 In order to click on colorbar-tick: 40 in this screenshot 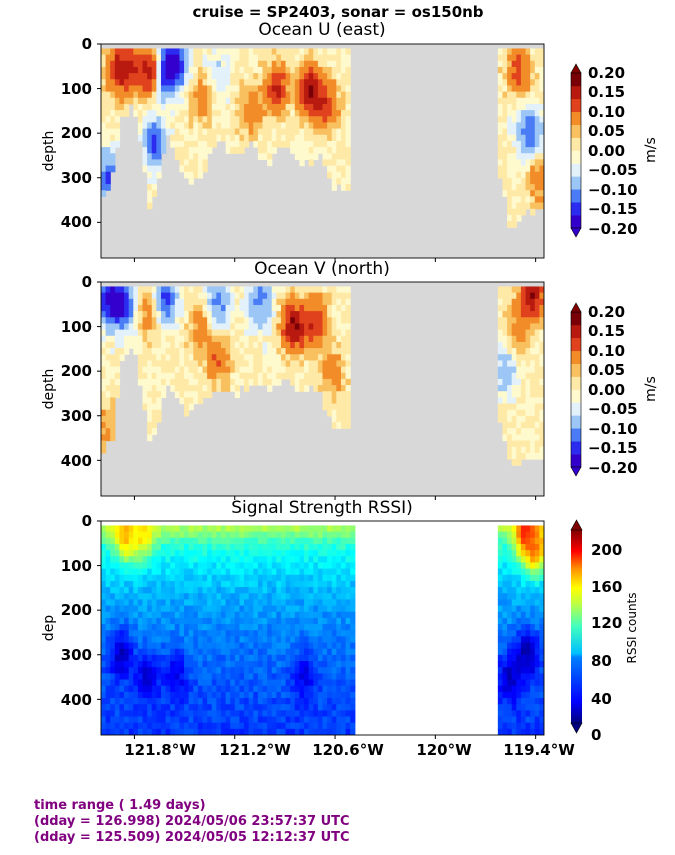, I will do `click(601, 699)`.